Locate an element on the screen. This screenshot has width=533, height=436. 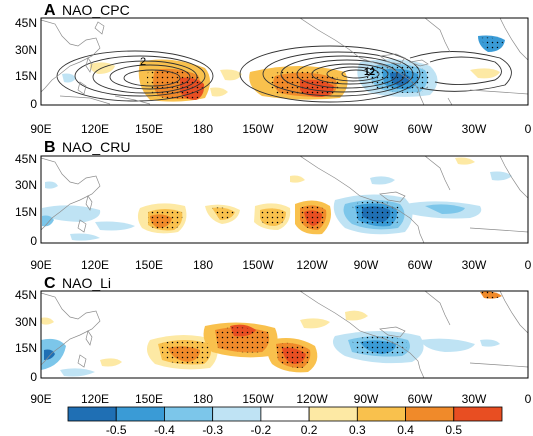
colorbar: -0.5 -0.4 -0.3 -0.2 0.2 0.3 0.4 0.5 is located at coordinates (285, 421).